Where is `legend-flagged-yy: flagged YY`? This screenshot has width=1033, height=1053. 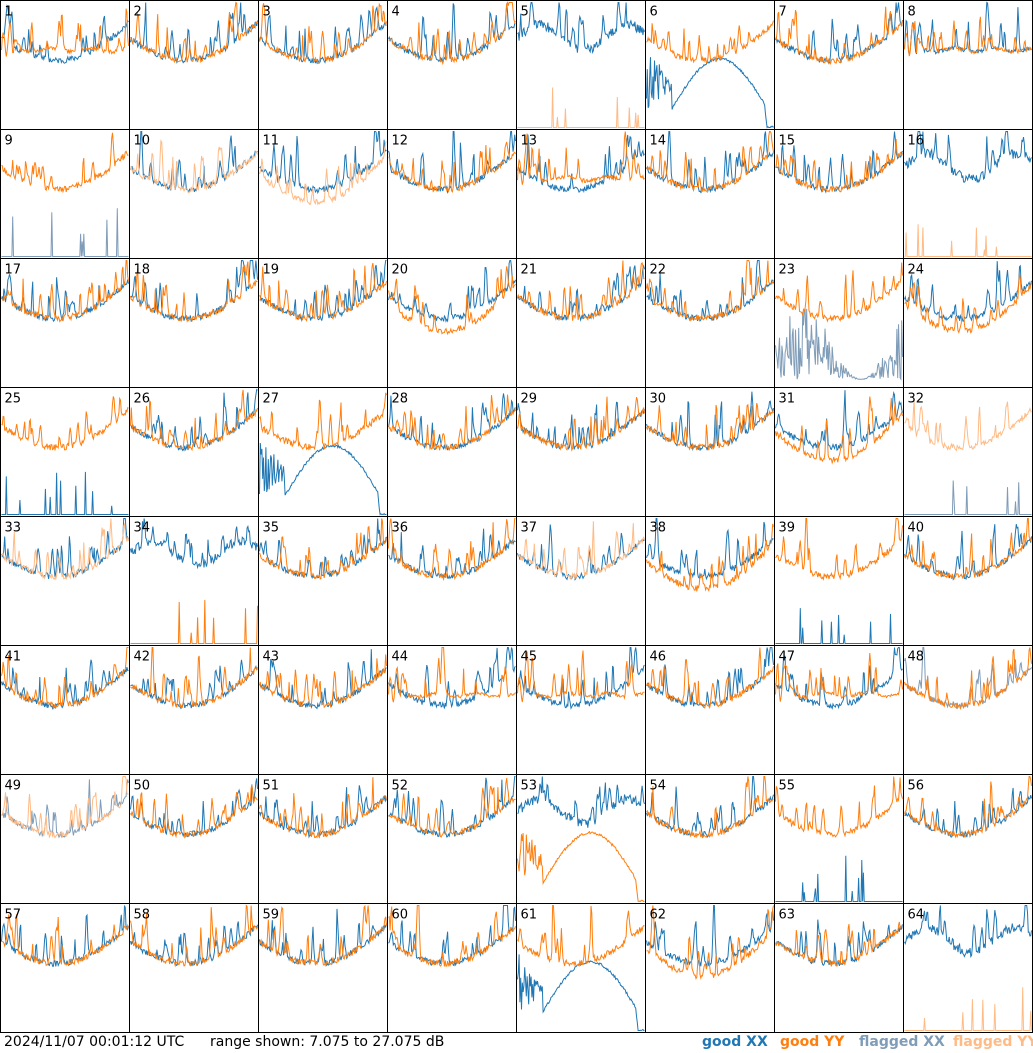 legend-flagged-yy: flagged YY is located at coordinates (993, 1042).